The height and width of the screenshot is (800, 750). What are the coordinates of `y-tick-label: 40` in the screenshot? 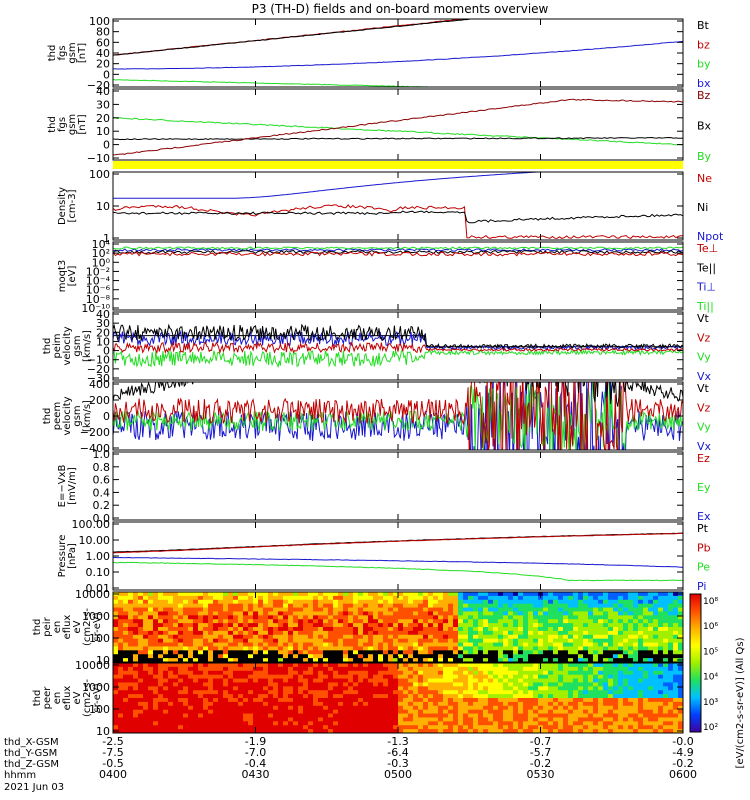 It's located at (103, 314).